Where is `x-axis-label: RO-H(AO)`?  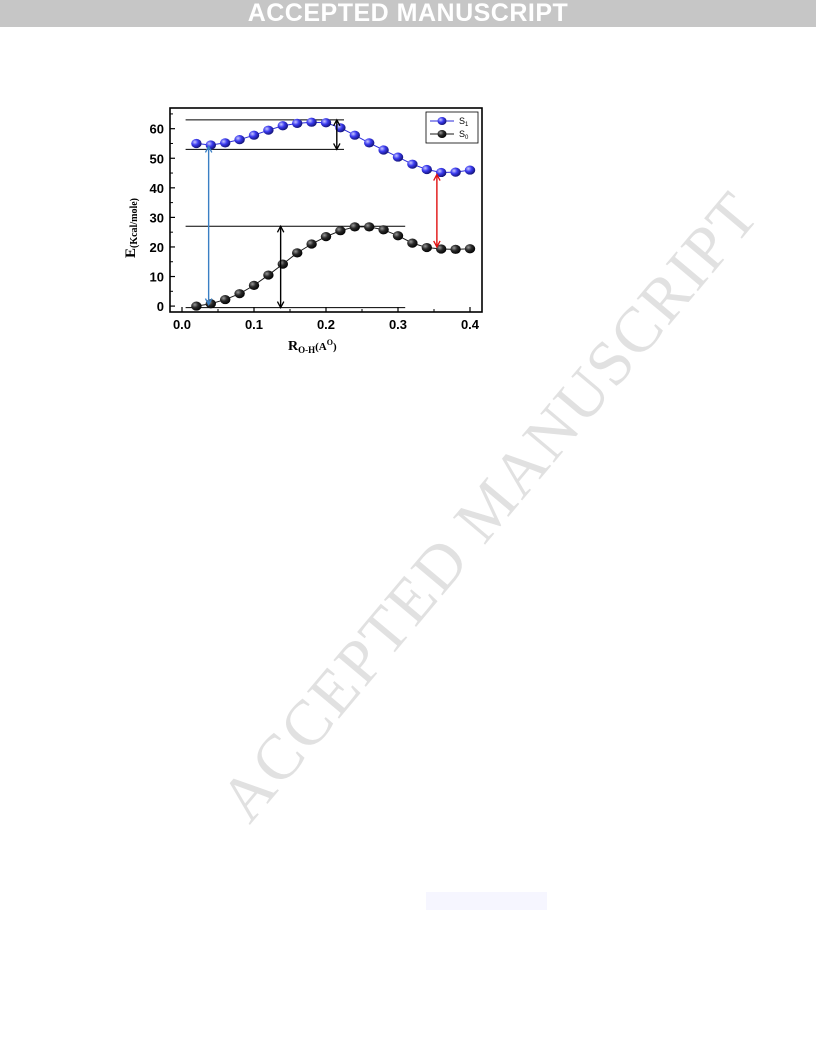 x-axis-label: RO-H(AO) is located at coordinates (312, 346).